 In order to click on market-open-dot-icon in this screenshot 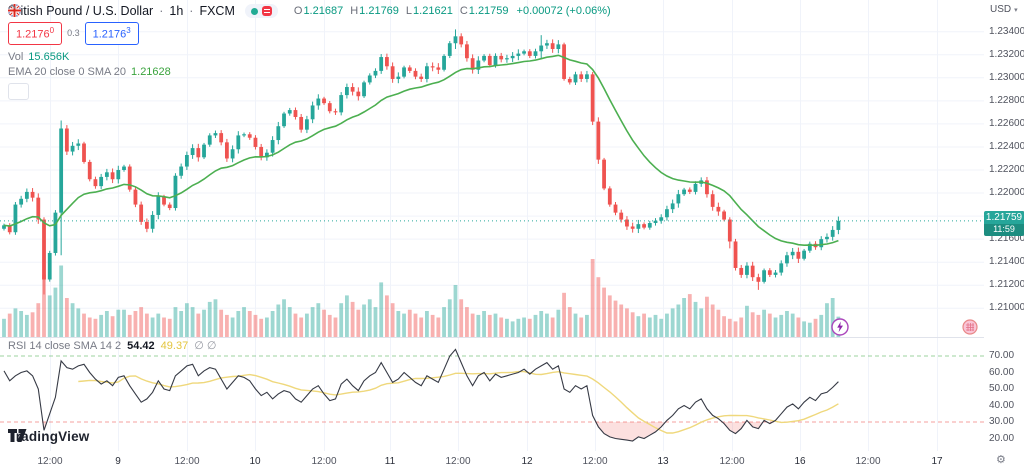, I will do `click(254, 11)`.